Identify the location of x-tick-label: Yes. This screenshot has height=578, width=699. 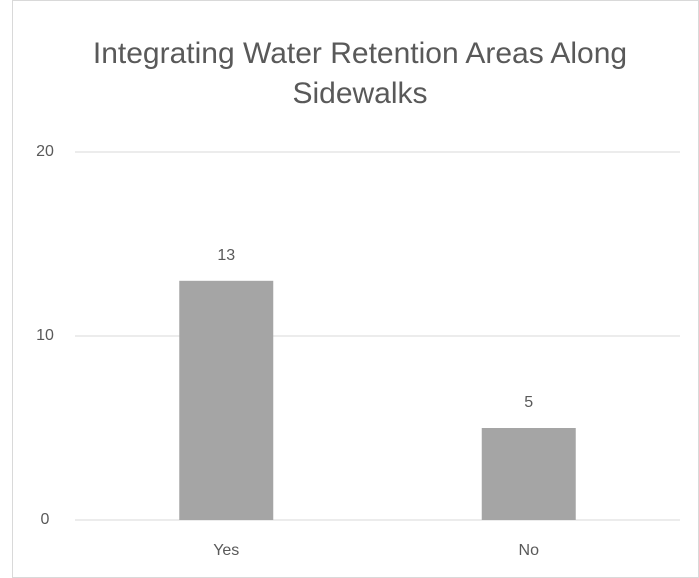
(226, 550).